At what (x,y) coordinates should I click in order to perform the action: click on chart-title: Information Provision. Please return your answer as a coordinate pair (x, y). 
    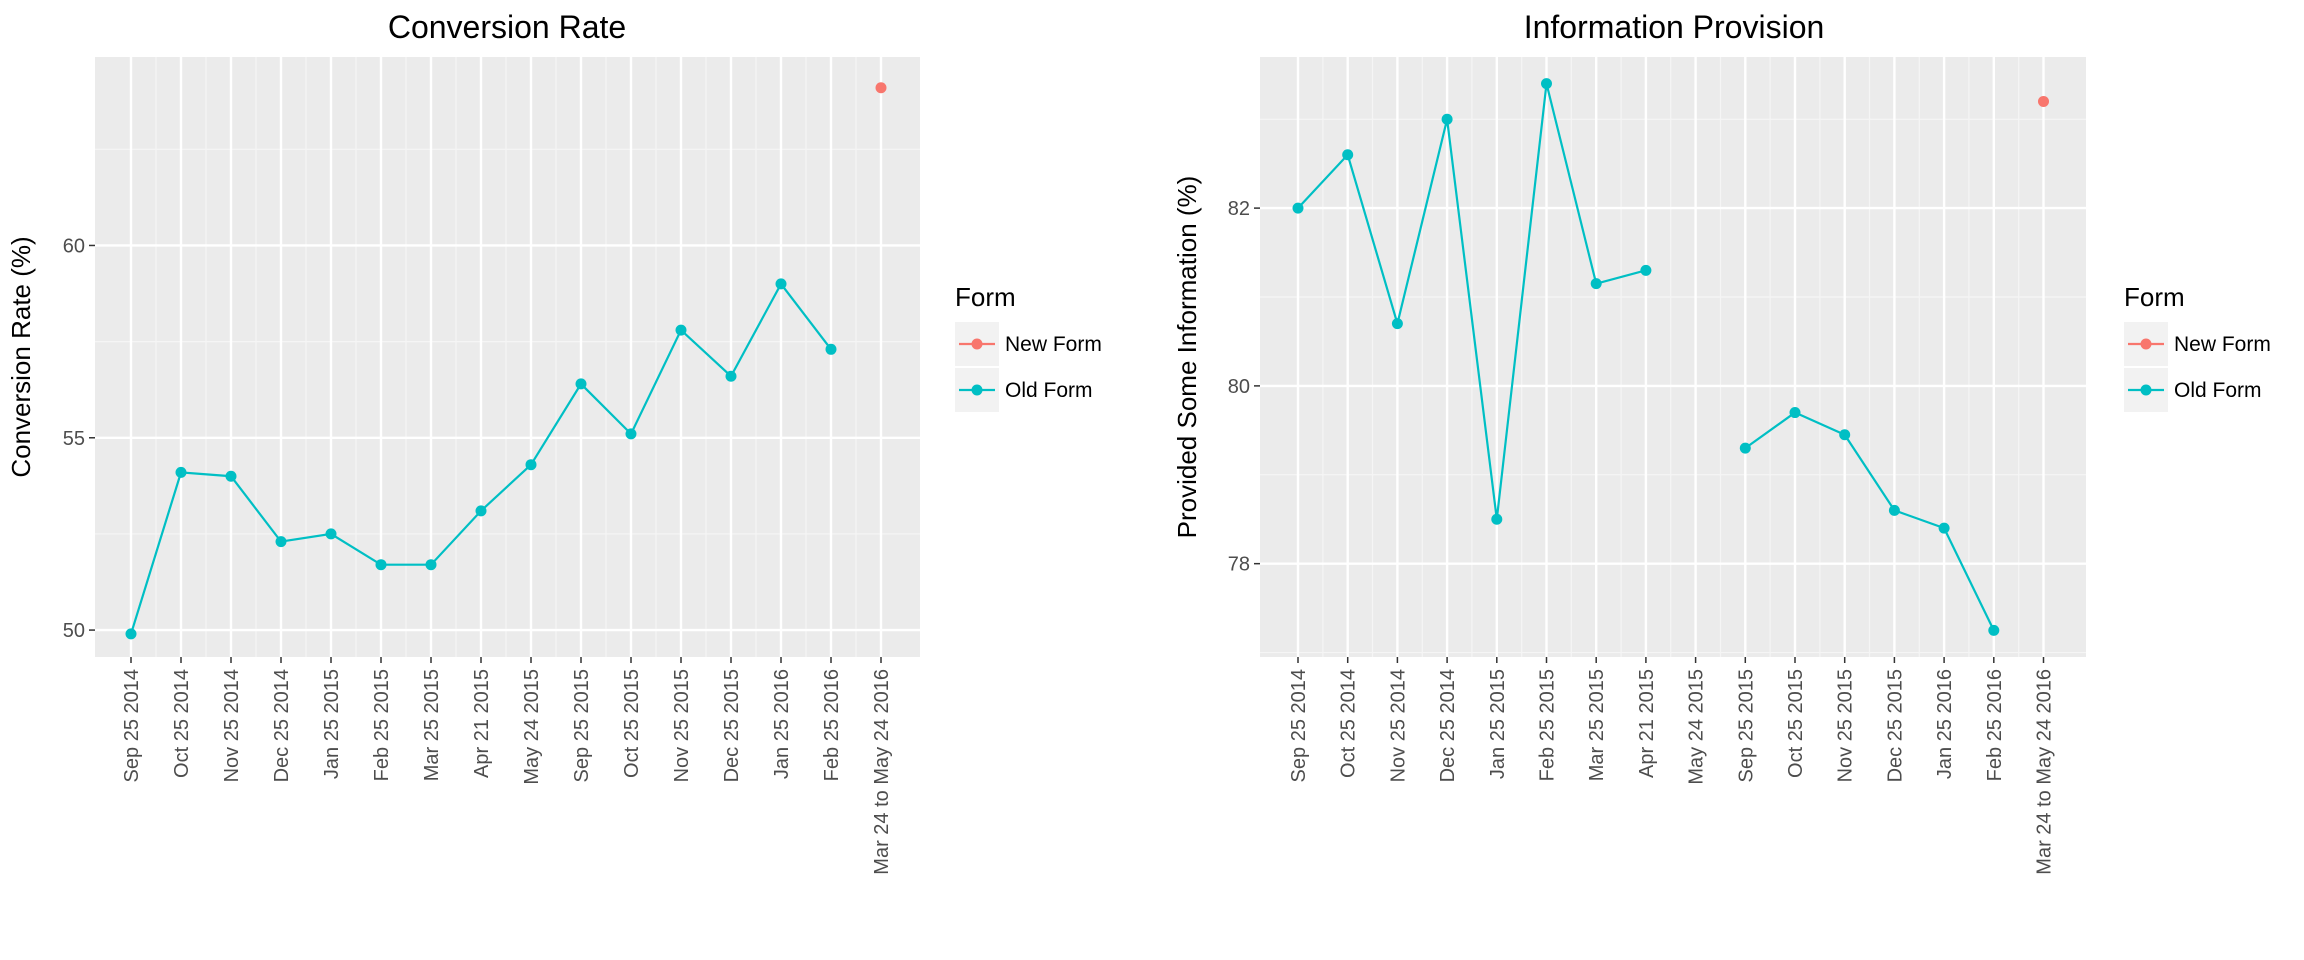
    Looking at the image, I should click on (1674, 27).